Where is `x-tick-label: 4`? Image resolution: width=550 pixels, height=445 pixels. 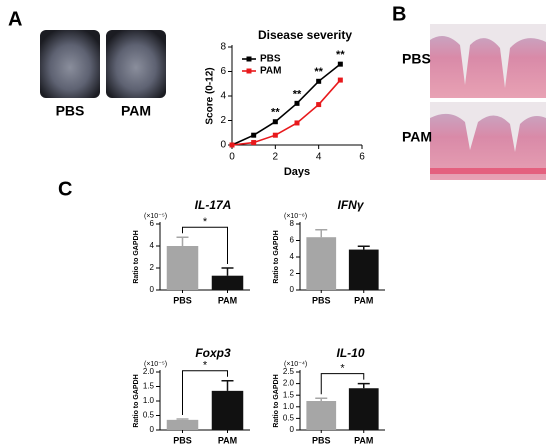
x-tick-label: 4 is located at coordinates (319, 157).